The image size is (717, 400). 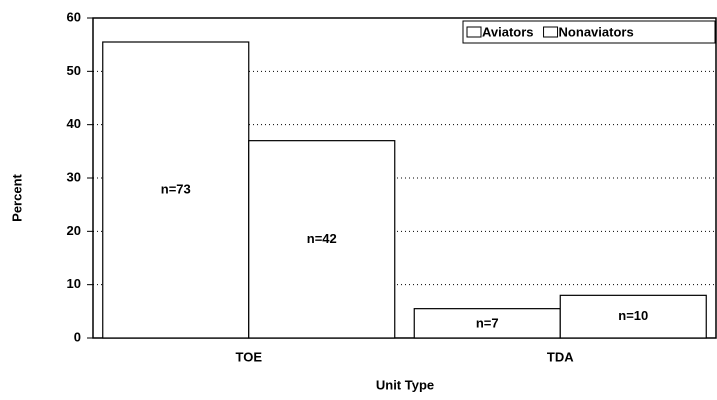 I want to click on y-axis-label: Percent, so click(x=16, y=197).